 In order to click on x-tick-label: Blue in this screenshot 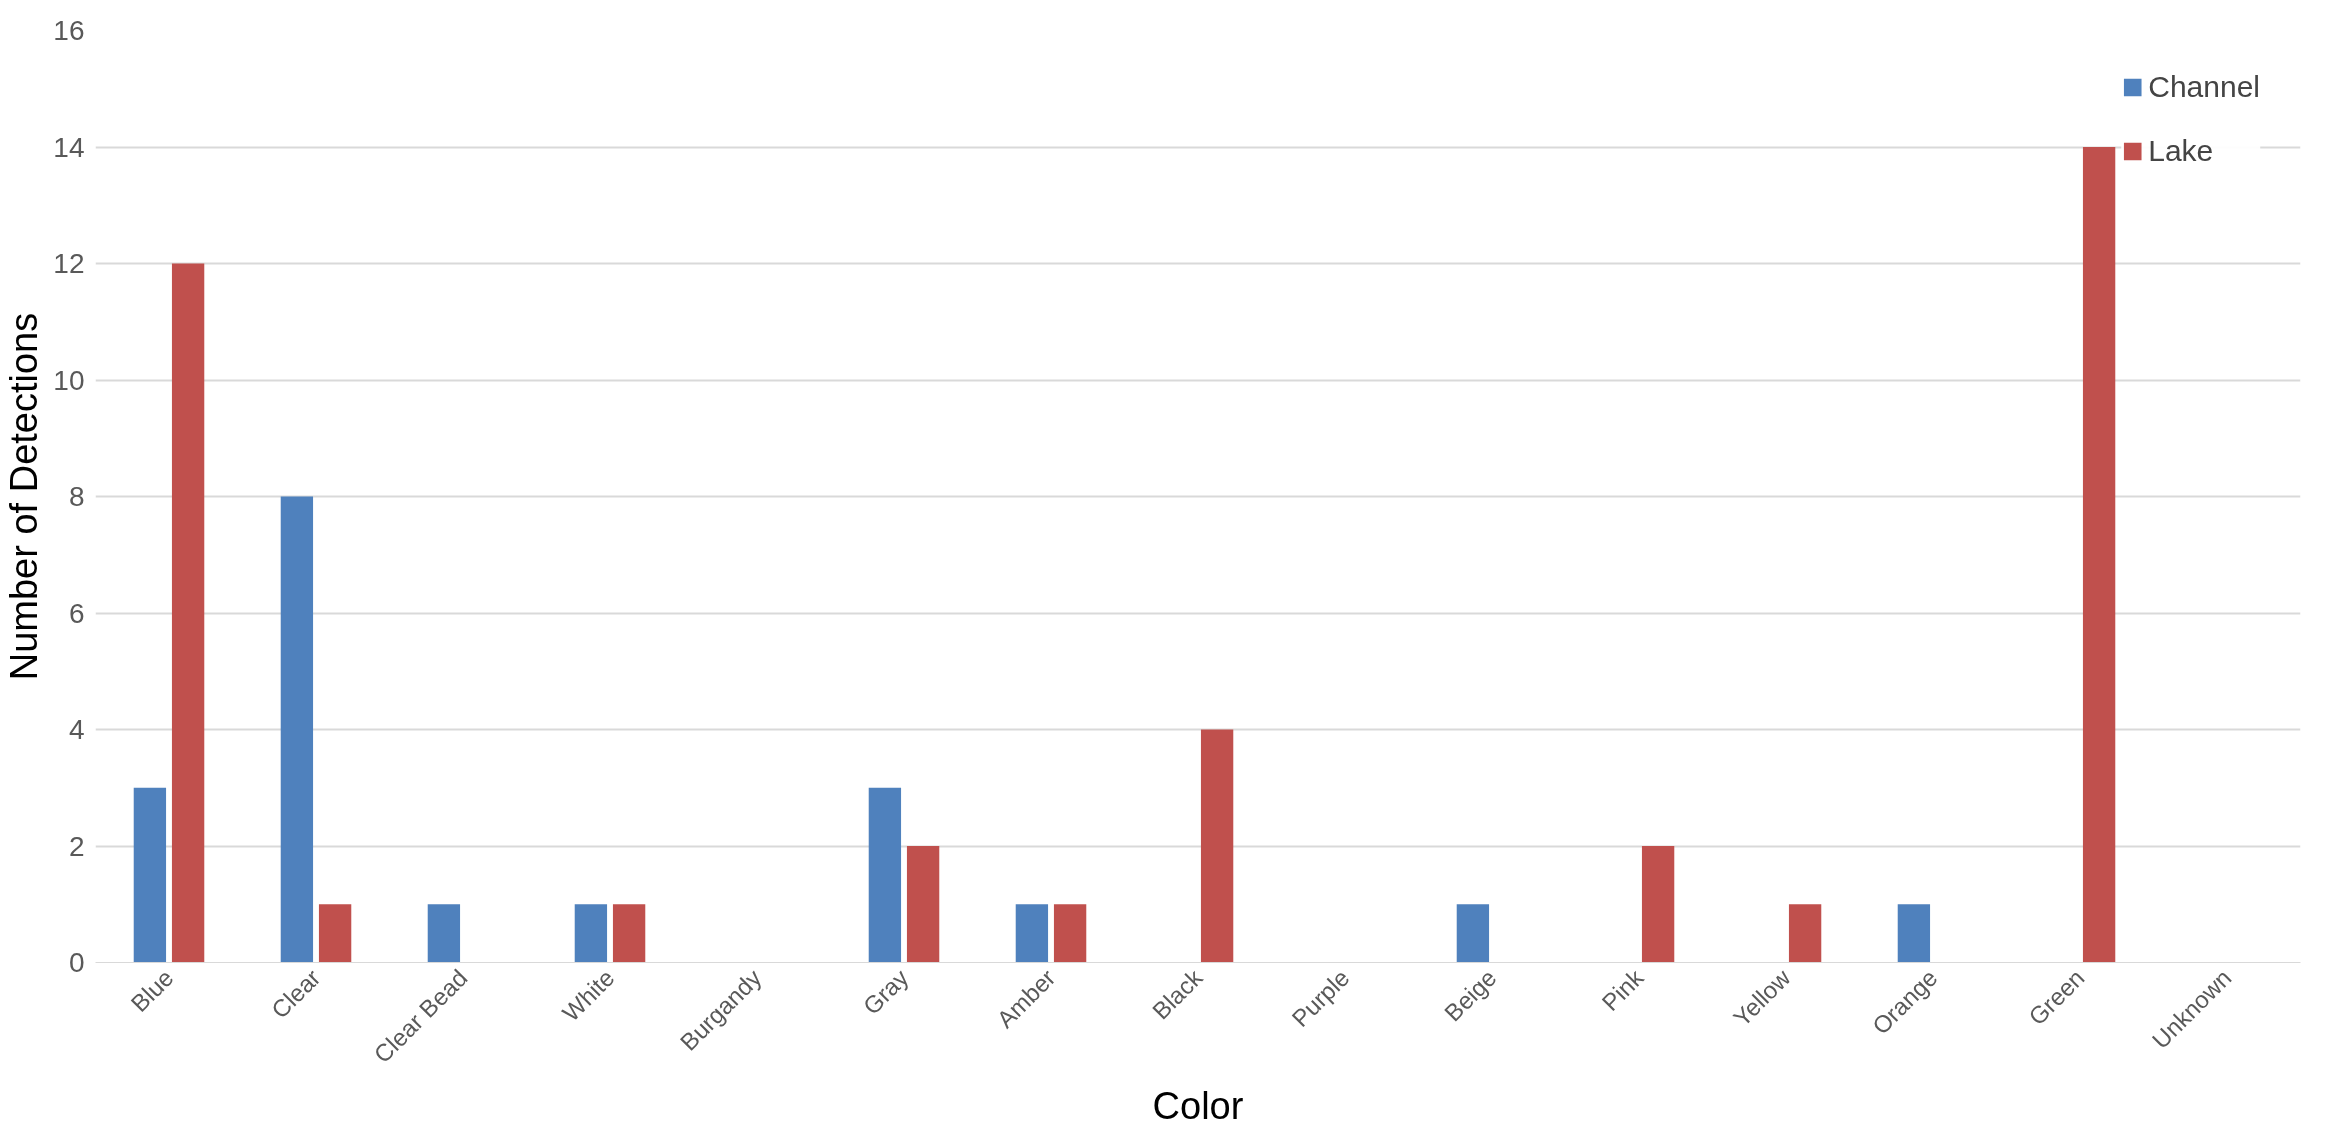, I will do `click(152, 990)`.